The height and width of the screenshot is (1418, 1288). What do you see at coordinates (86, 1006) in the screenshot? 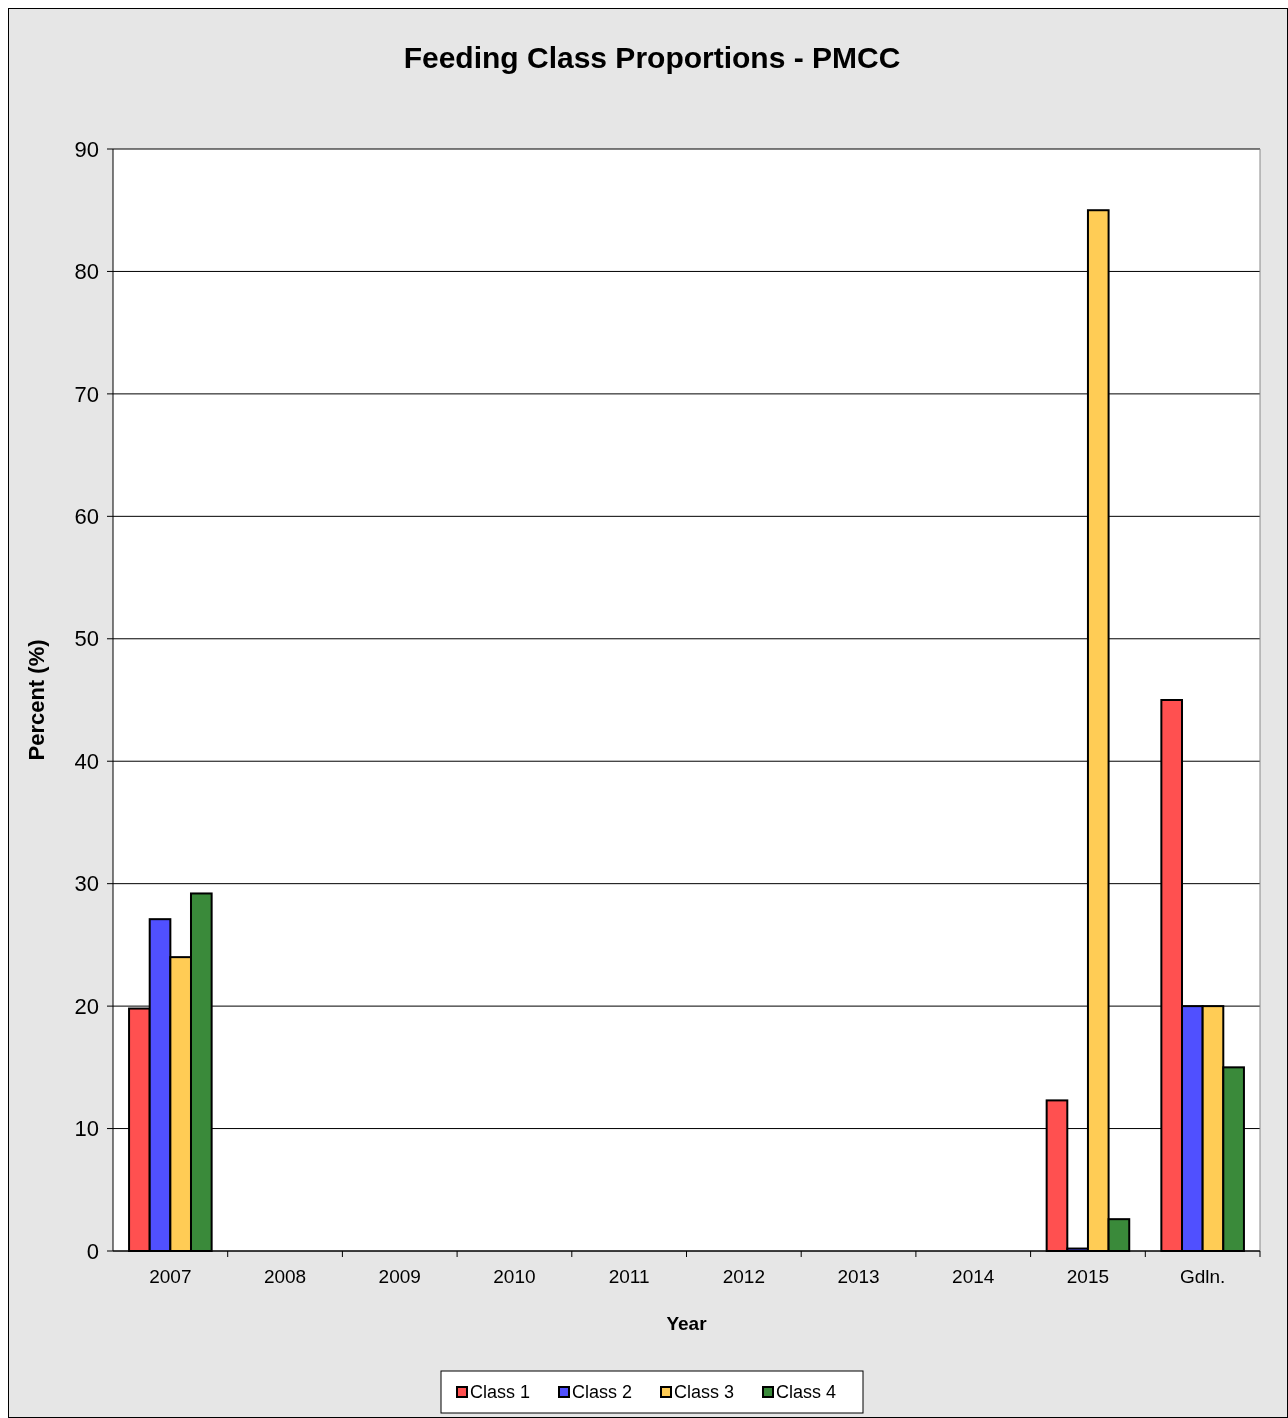
I see `y-tick-label: 20` at bounding box center [86, 1006].